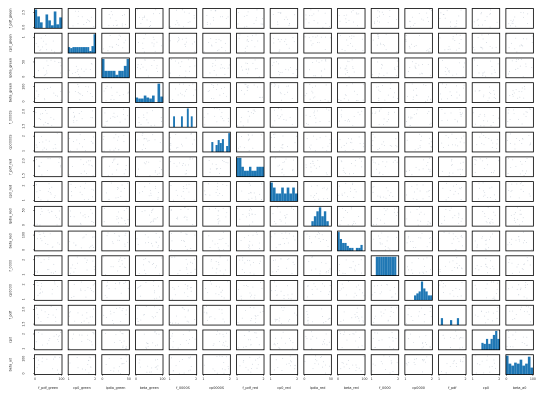 This screenshot has height=412, width=542. I want to click on panel-lpdia_green-vs-f_pdf_green, so click(48, 68).